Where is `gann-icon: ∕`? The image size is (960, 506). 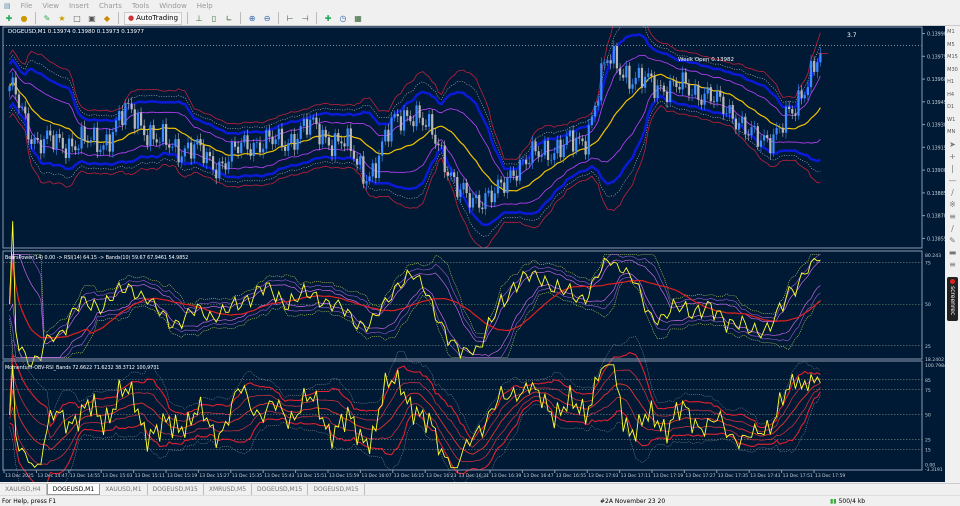 gann-icon: ∕ is located at coordinates (952, 228).